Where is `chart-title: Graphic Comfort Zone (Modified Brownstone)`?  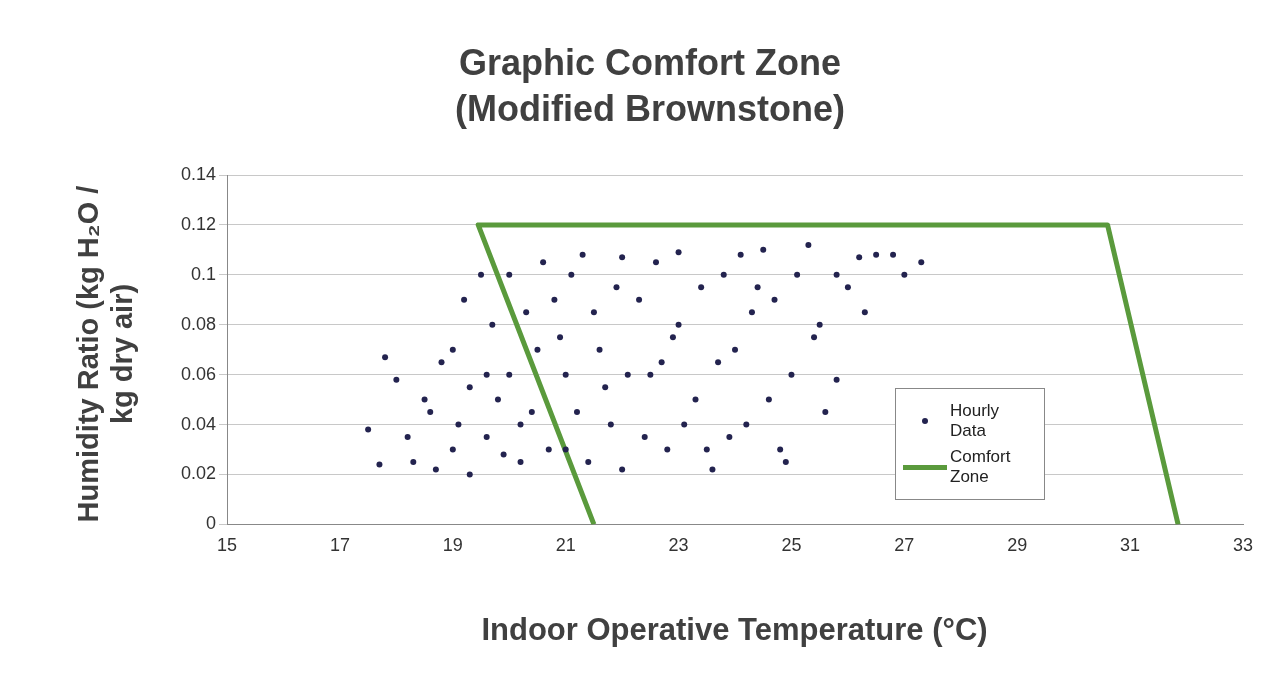
chart-title: Graphic Comfort Zone (Modified Brownstone) is located at coordinates (650, 86).